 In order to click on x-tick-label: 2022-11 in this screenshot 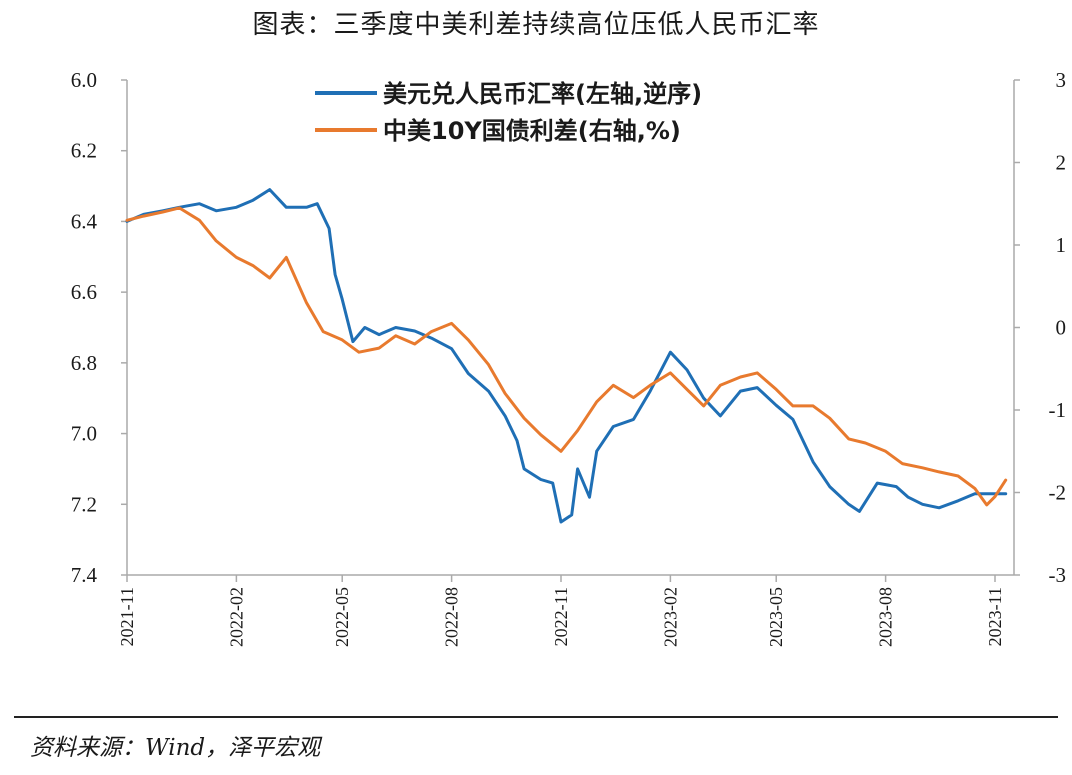, I will do `click(561, 616)`.